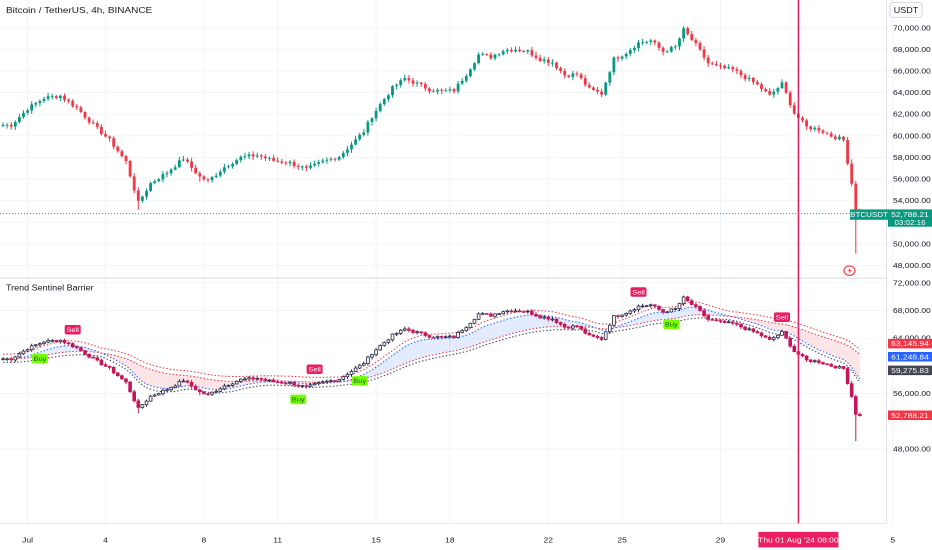  Describe the element at coordinates (912, 28) in the screenshot. I see `price-tick-label: 70,000.00` at that location.